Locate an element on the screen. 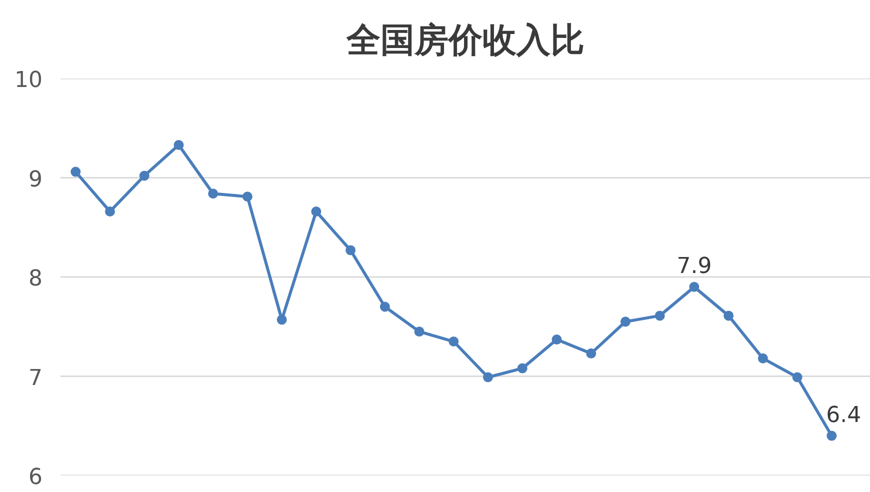 The height and width of the screenshot is (492, 870). y-tick-label: 10 is located at coordinates (28, 80).